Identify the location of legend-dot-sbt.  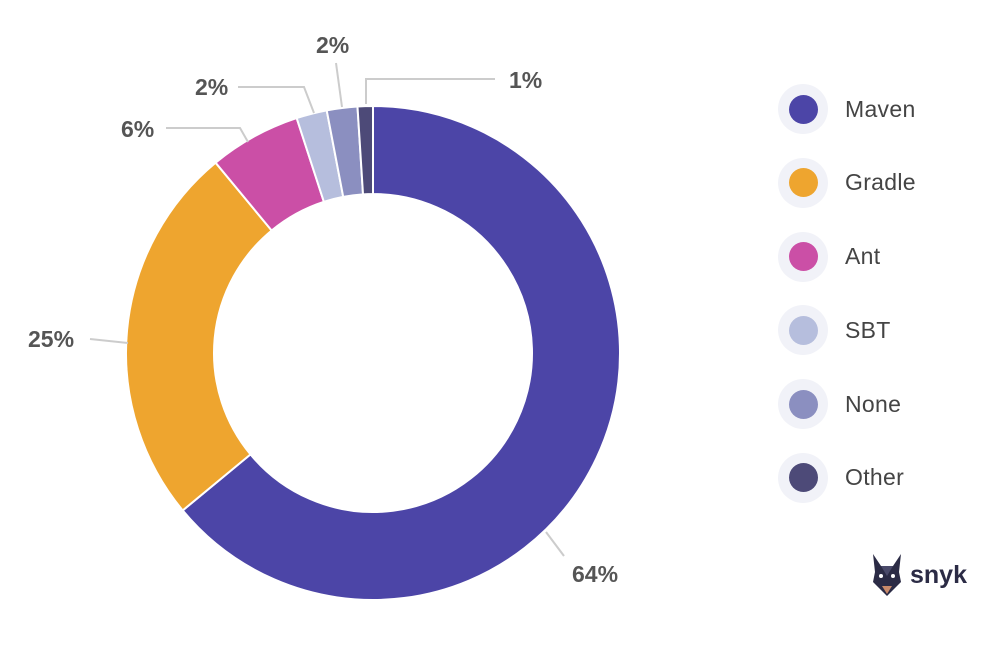
(803, 330).